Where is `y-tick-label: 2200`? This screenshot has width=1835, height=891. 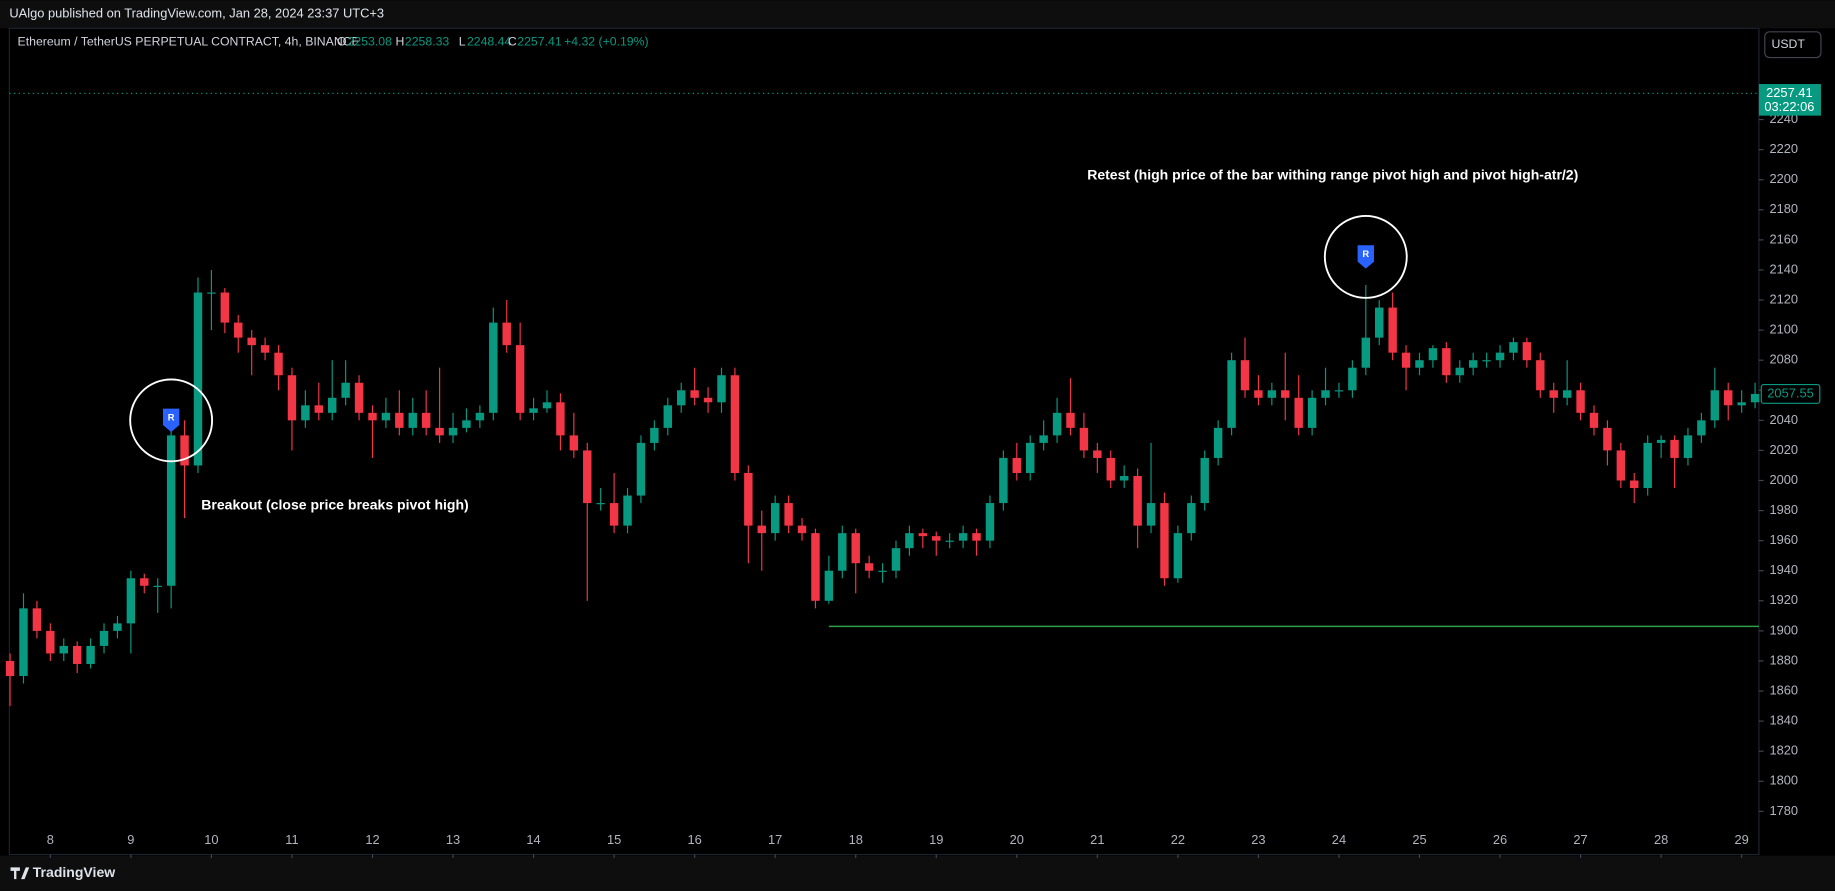 y-tick-label: 2200 is located at coordinates (1783, 178).